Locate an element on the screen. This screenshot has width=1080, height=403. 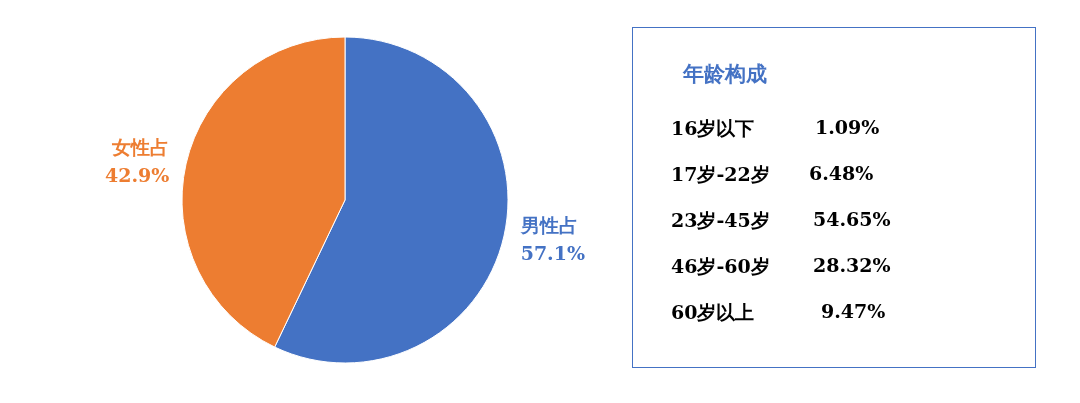
text: 46岁-60岁 is located at coordinates (720, 266).